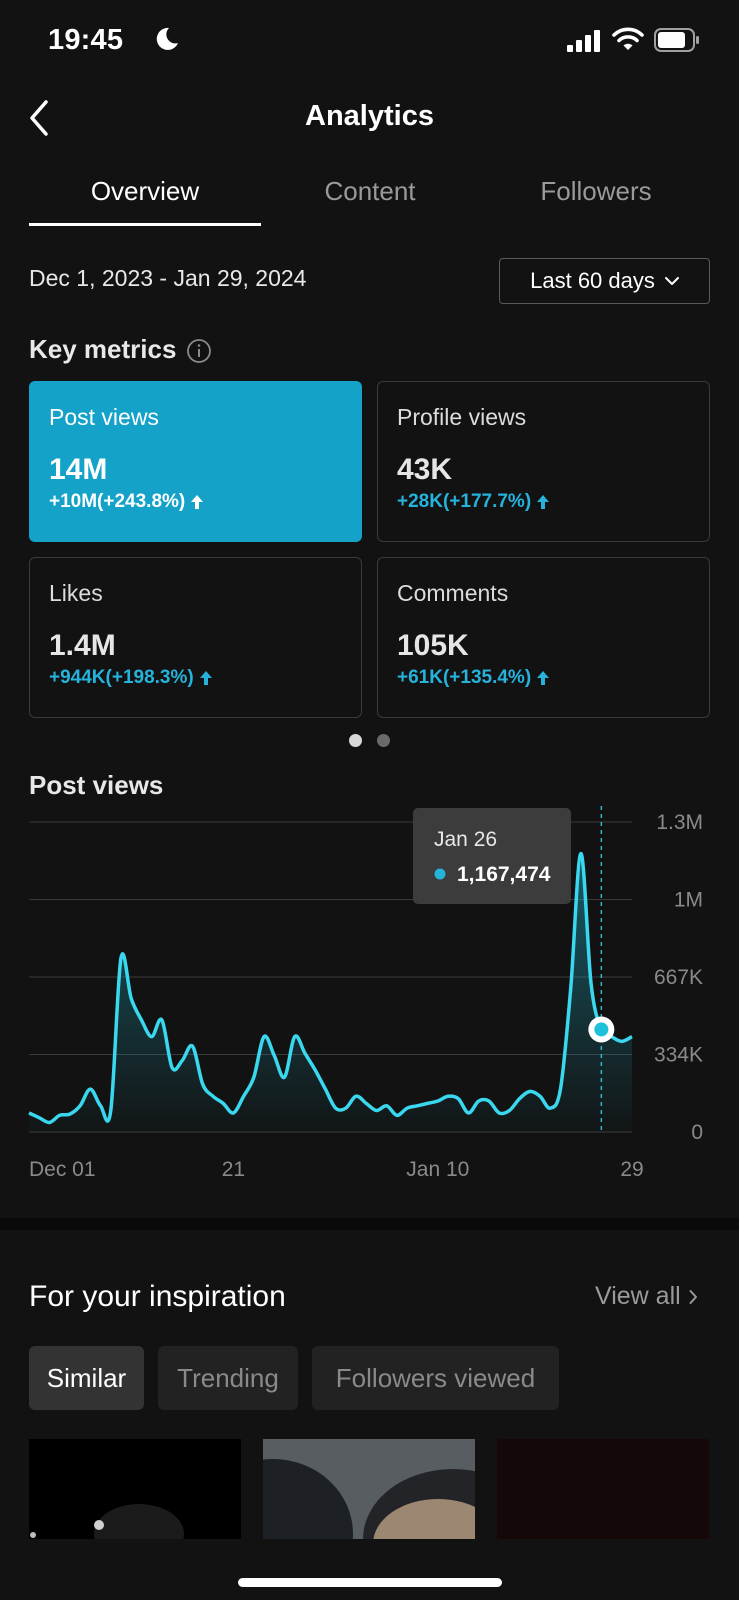 This screenshot has width=739, height=1600. Describe the element at coordinates (167, 38) in the screenshot. I see `moon-icon` at that location.